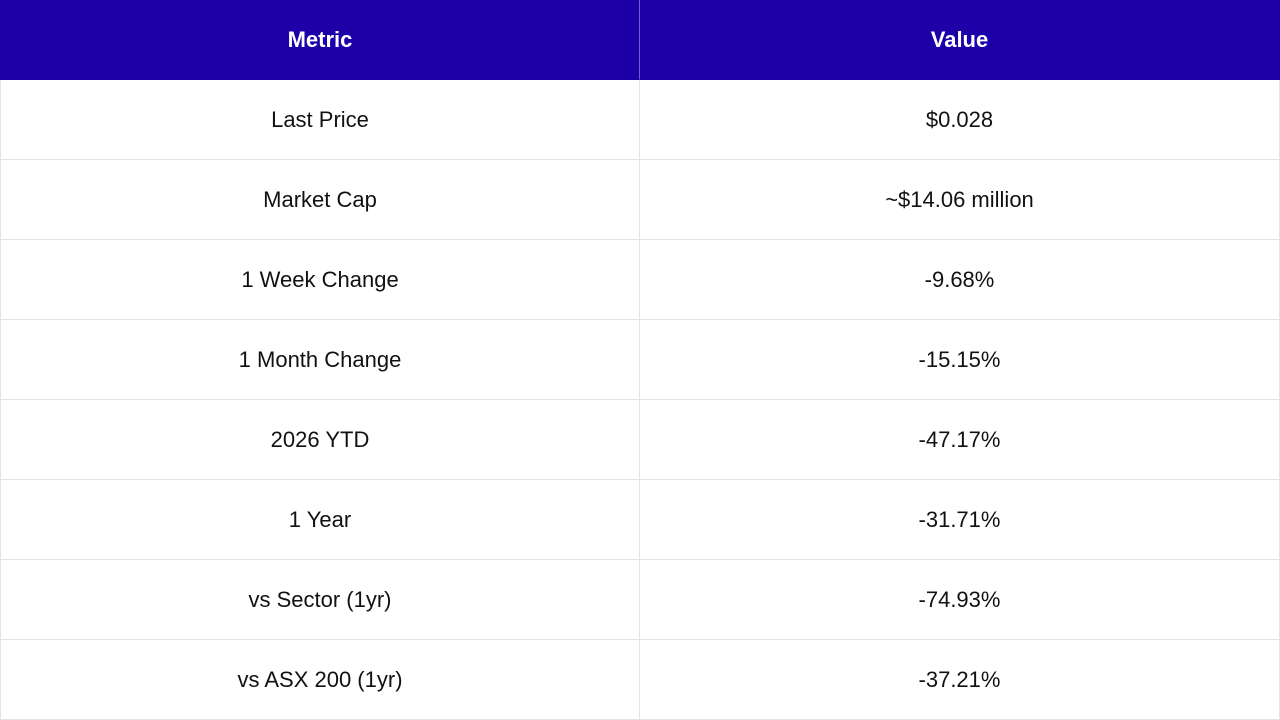  I want to click on row-1-year-value: -31.71%, so click(960, 520).